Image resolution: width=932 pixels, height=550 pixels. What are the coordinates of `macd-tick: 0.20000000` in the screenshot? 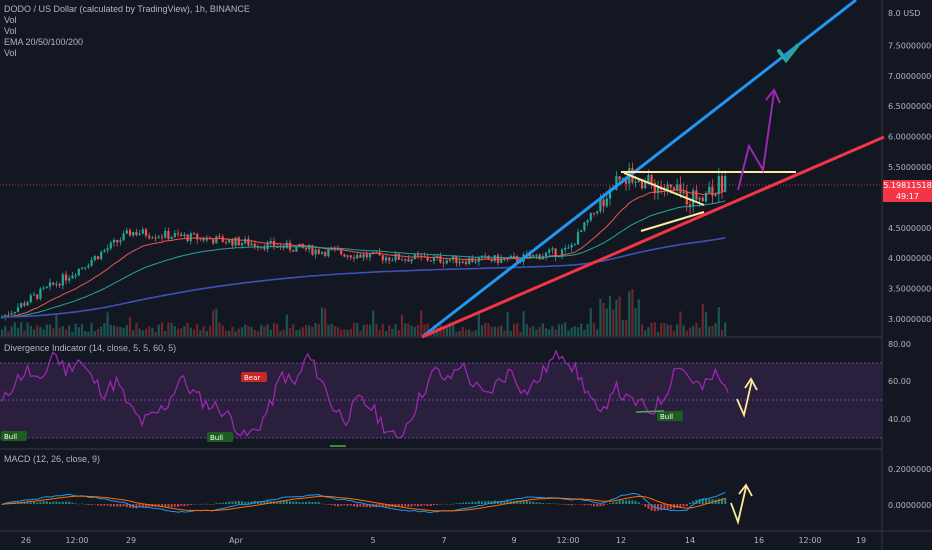 It's located at (910, 469).